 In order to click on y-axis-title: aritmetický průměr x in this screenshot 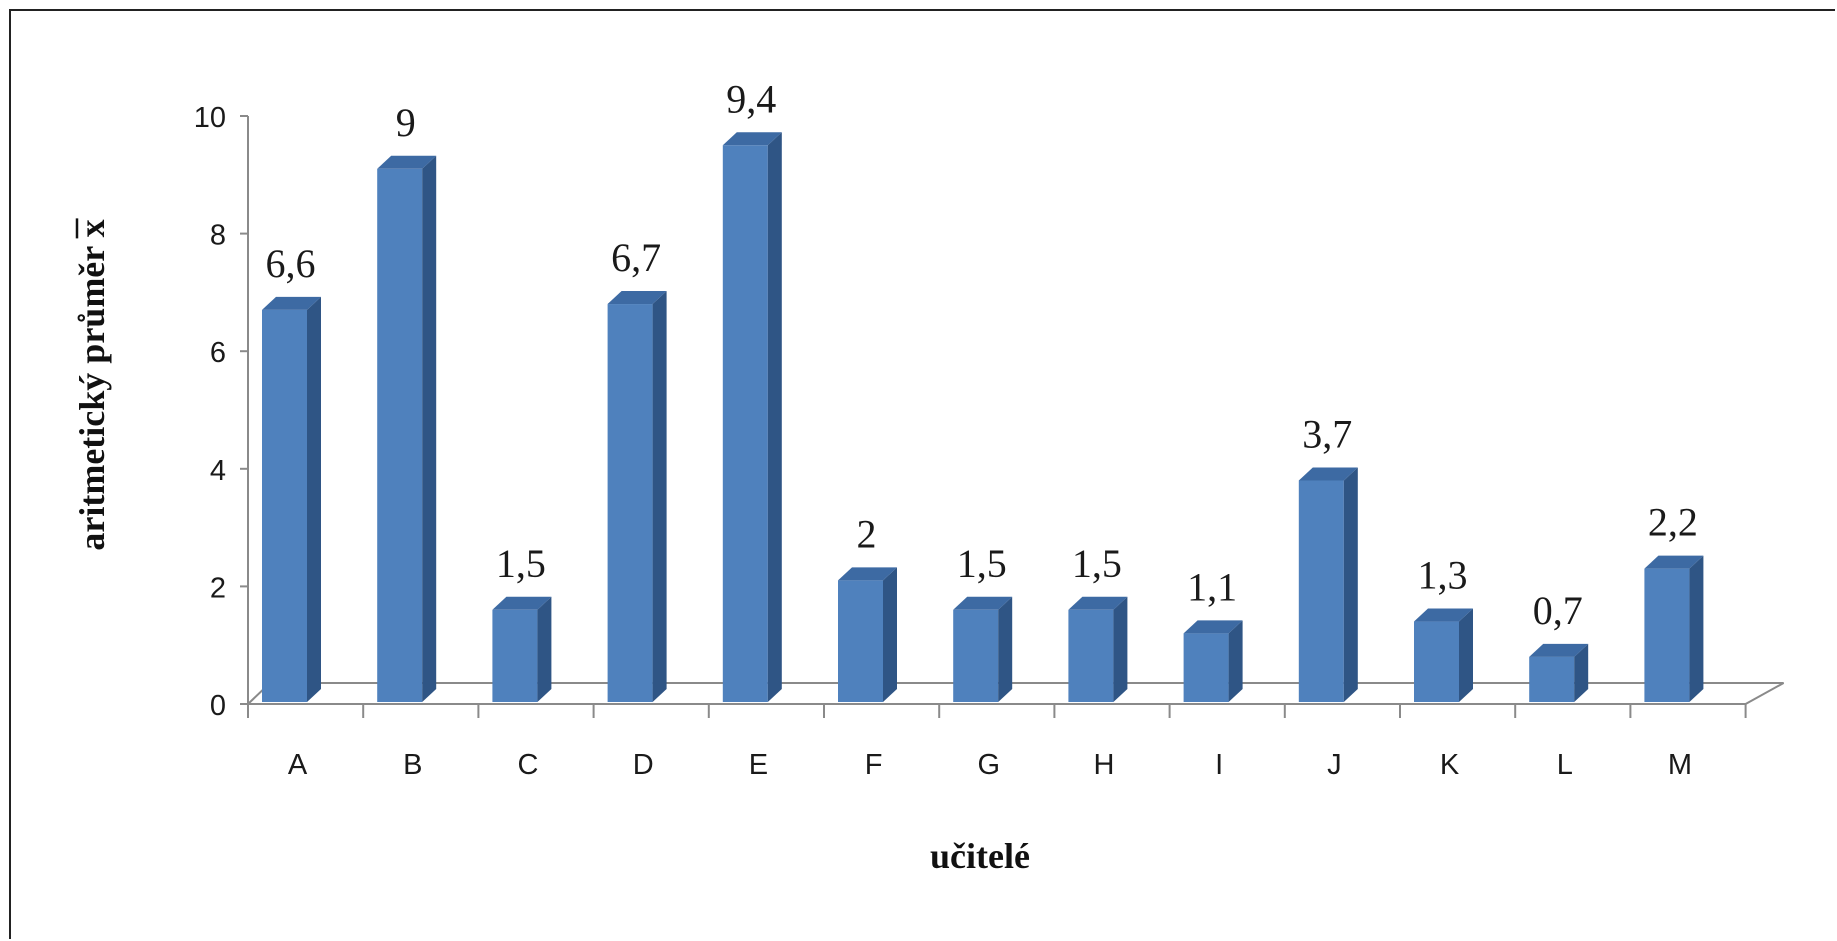, I will do `click(92, 384)`.